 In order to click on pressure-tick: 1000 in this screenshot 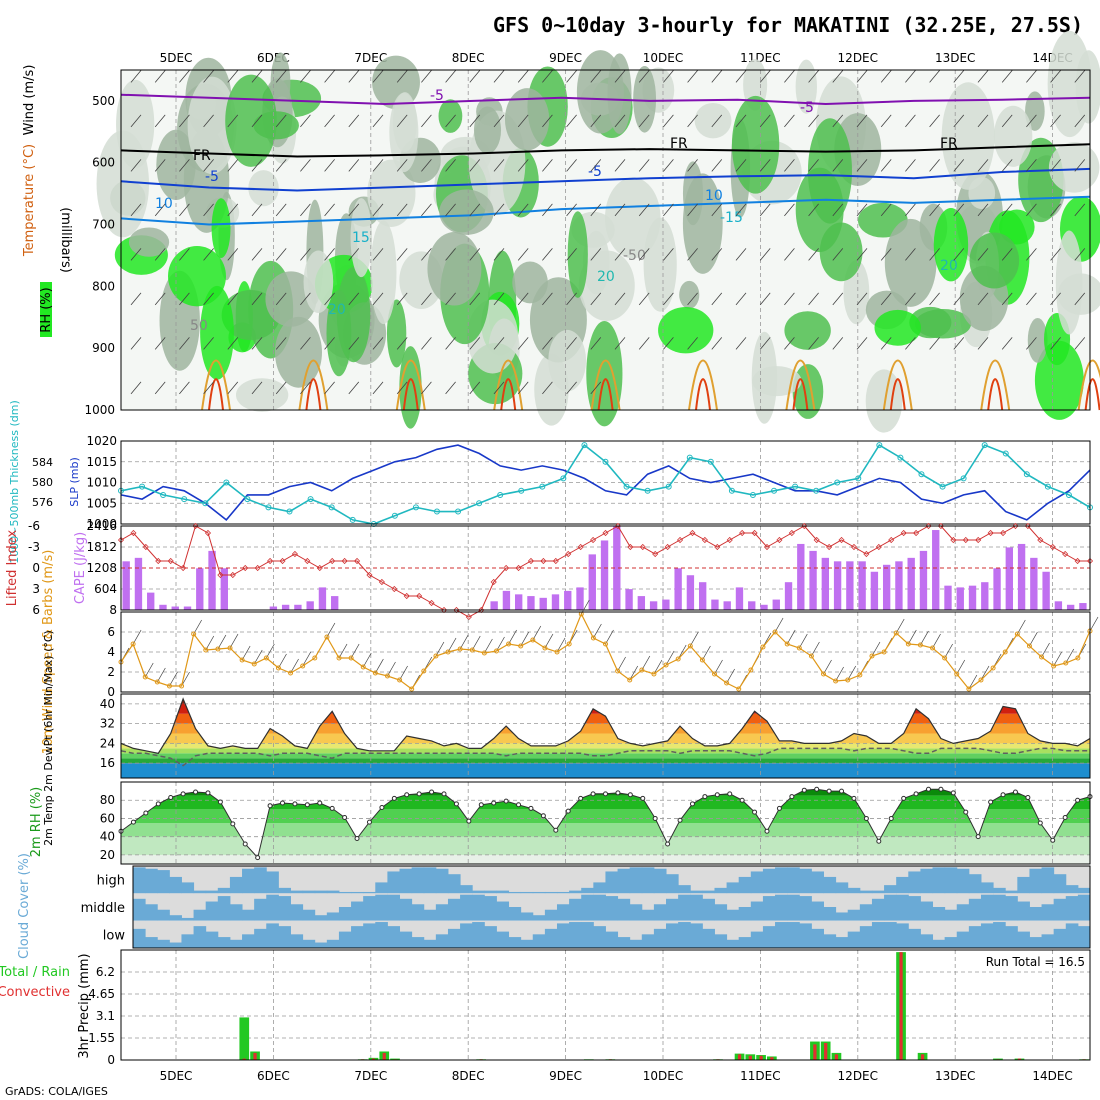, I will do `click(99, 410)`.